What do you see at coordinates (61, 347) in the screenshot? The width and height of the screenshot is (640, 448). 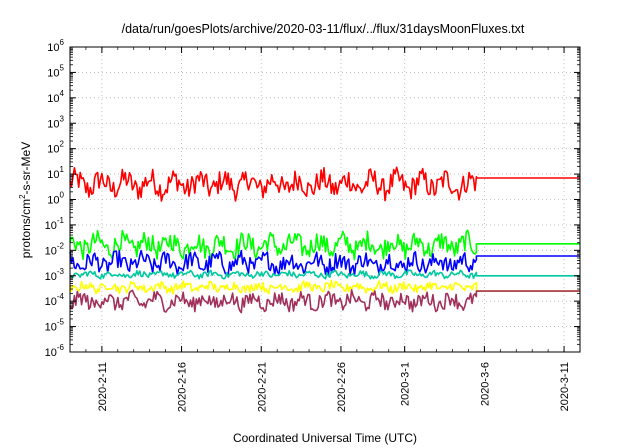 I see `y-tick-label-exp: -6` at bounding box center [61, 347].